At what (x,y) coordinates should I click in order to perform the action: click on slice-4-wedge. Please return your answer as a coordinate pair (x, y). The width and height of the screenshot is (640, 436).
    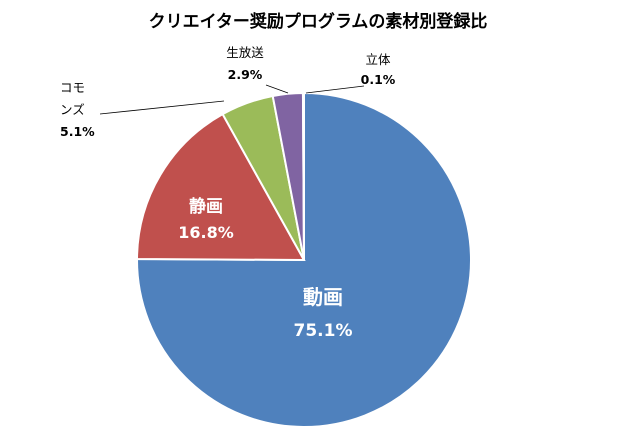
    Looking at the image, I should click on (303, 176).